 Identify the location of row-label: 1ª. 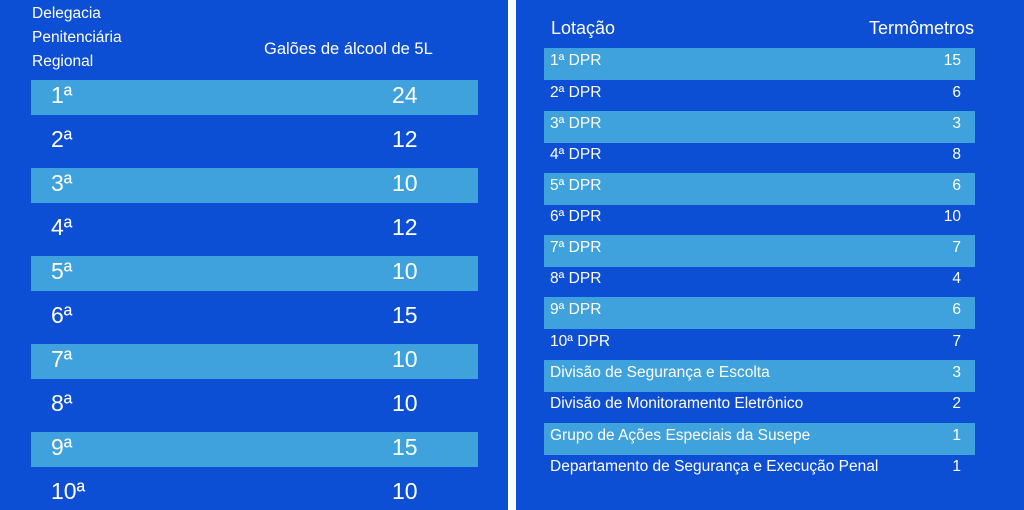
(62, 95).